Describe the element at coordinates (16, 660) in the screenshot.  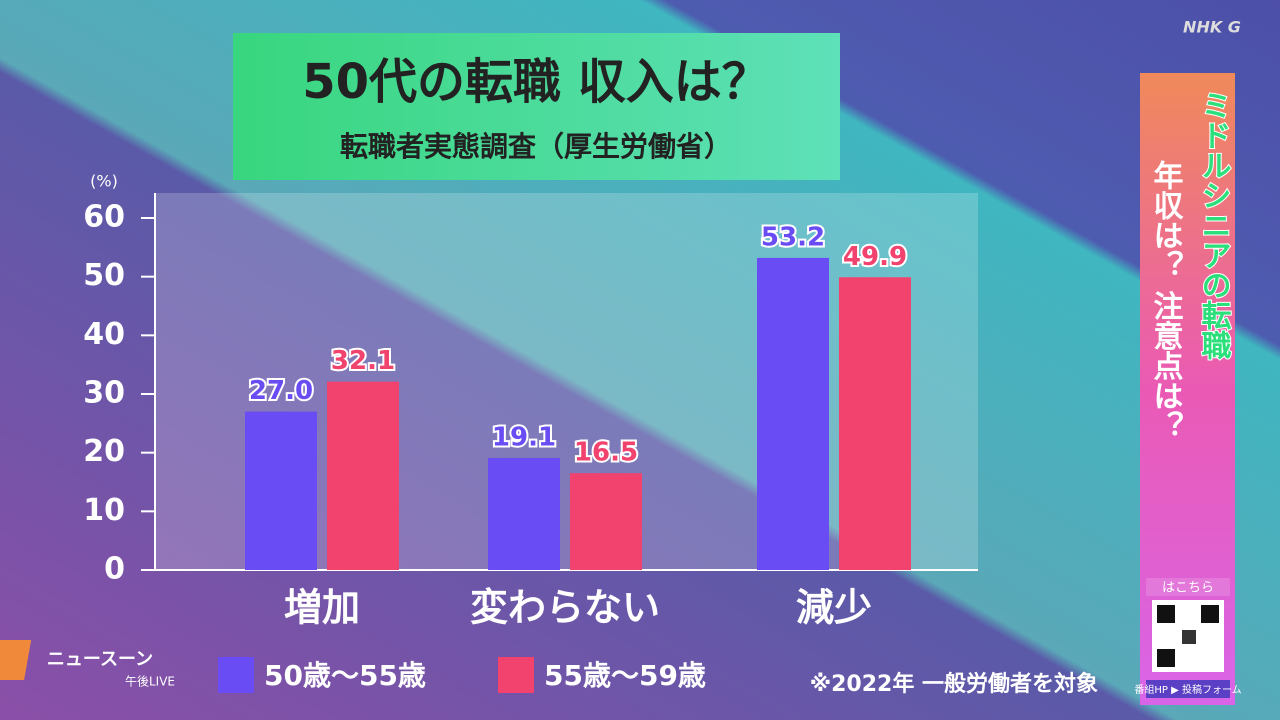
I see `logo-box` at that location.